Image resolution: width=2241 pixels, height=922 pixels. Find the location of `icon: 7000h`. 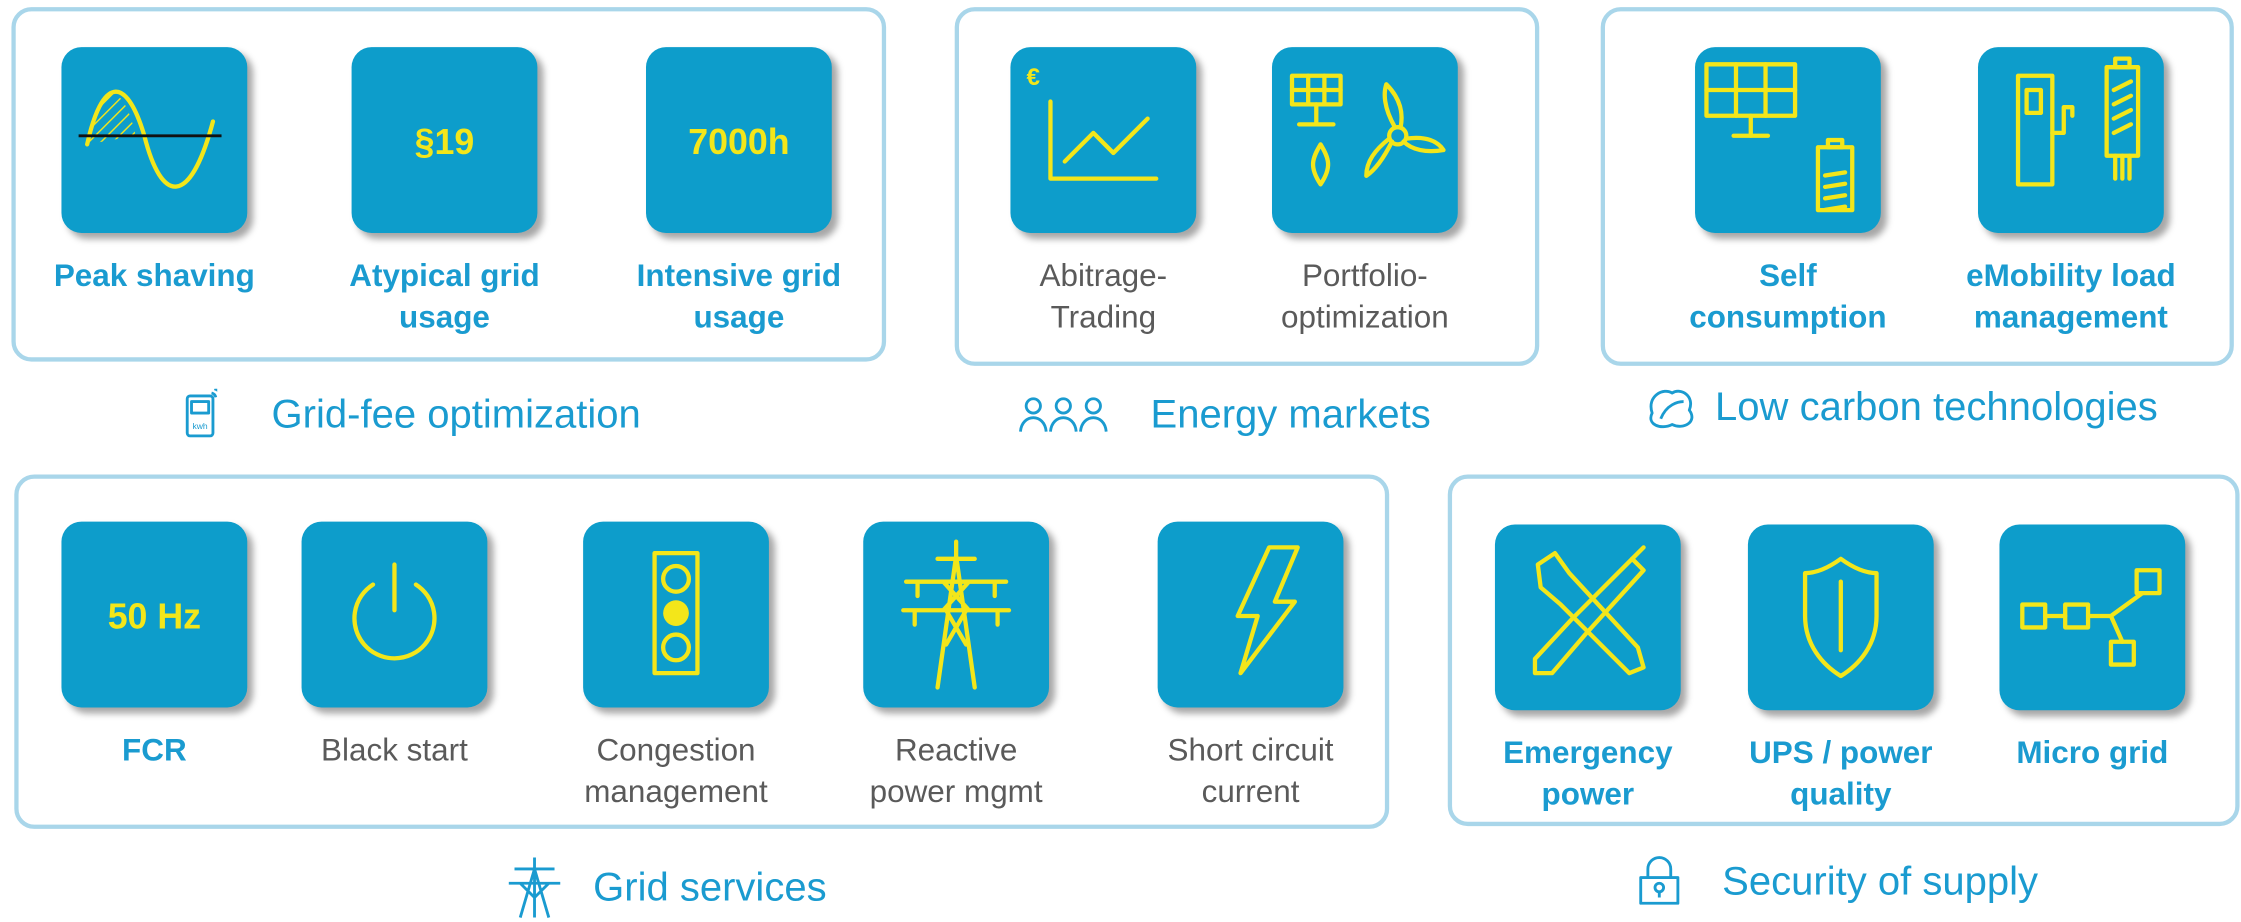

icon: 7000h is located at coordinates (738, 142).